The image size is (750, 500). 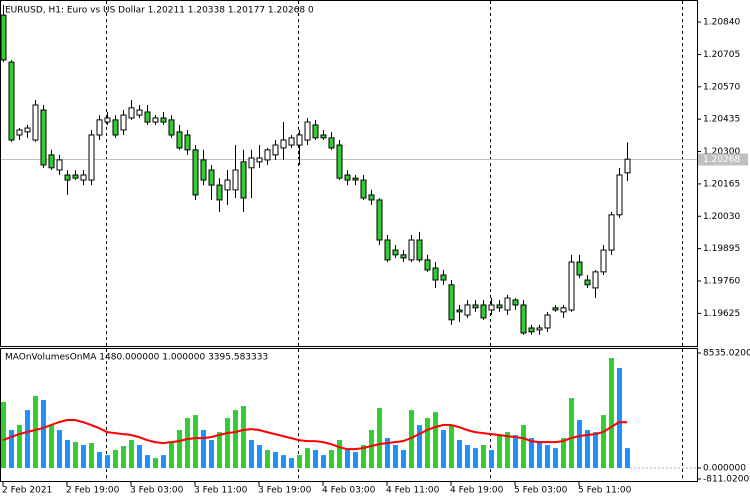 What do you see at coordinates (27, 491) in the screenshot?
I see `x-tick-label: 2 Feb 2021` at bounding box center [27, 491].